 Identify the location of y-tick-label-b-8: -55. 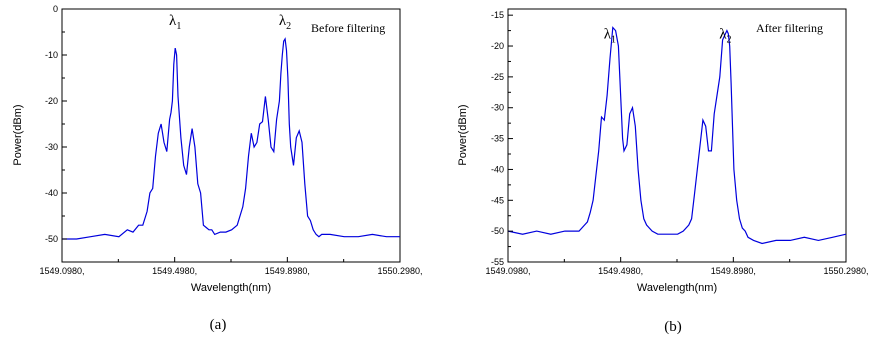
(497, 262).